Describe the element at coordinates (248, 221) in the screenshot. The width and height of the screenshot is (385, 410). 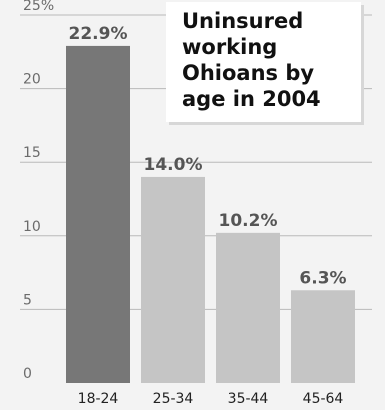
I see `bar-value-label: 10.2%` at that location.